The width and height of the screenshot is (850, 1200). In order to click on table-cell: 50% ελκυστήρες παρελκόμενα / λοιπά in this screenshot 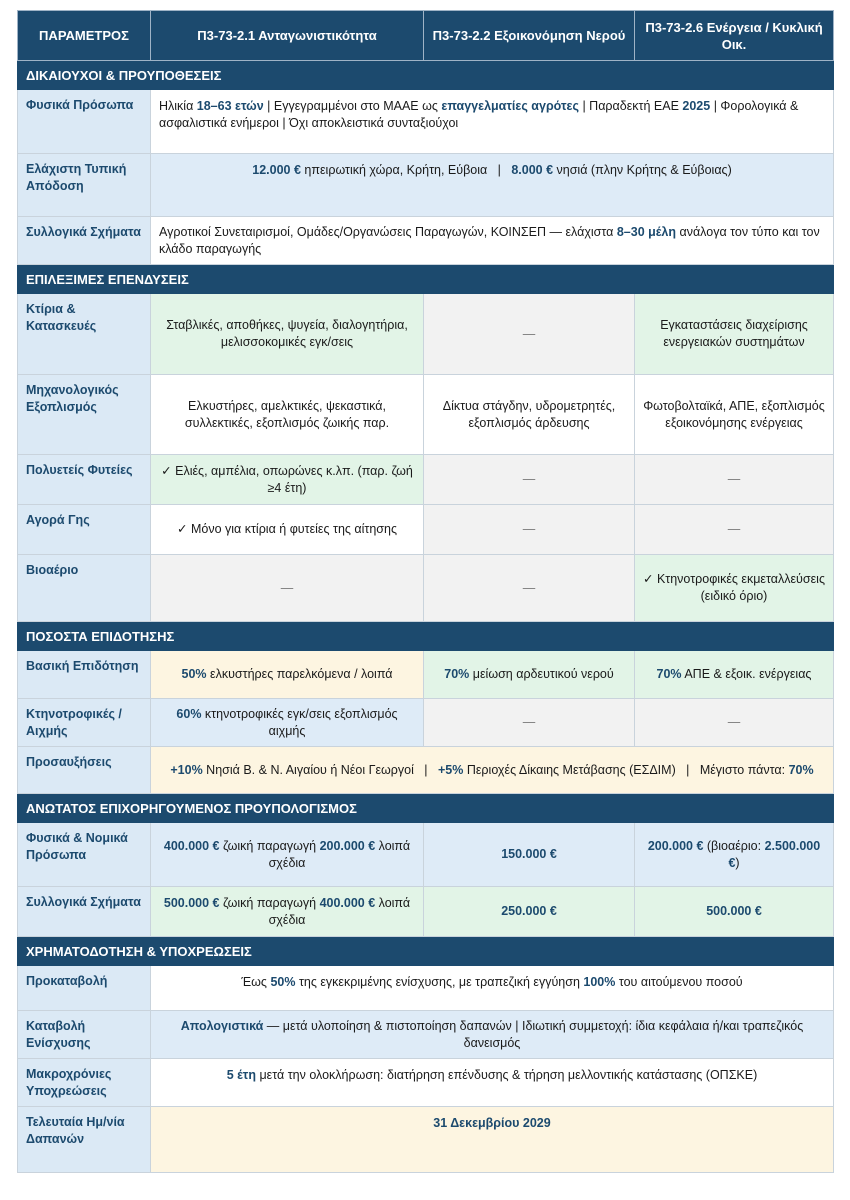, I will do `click(287, 674)`.